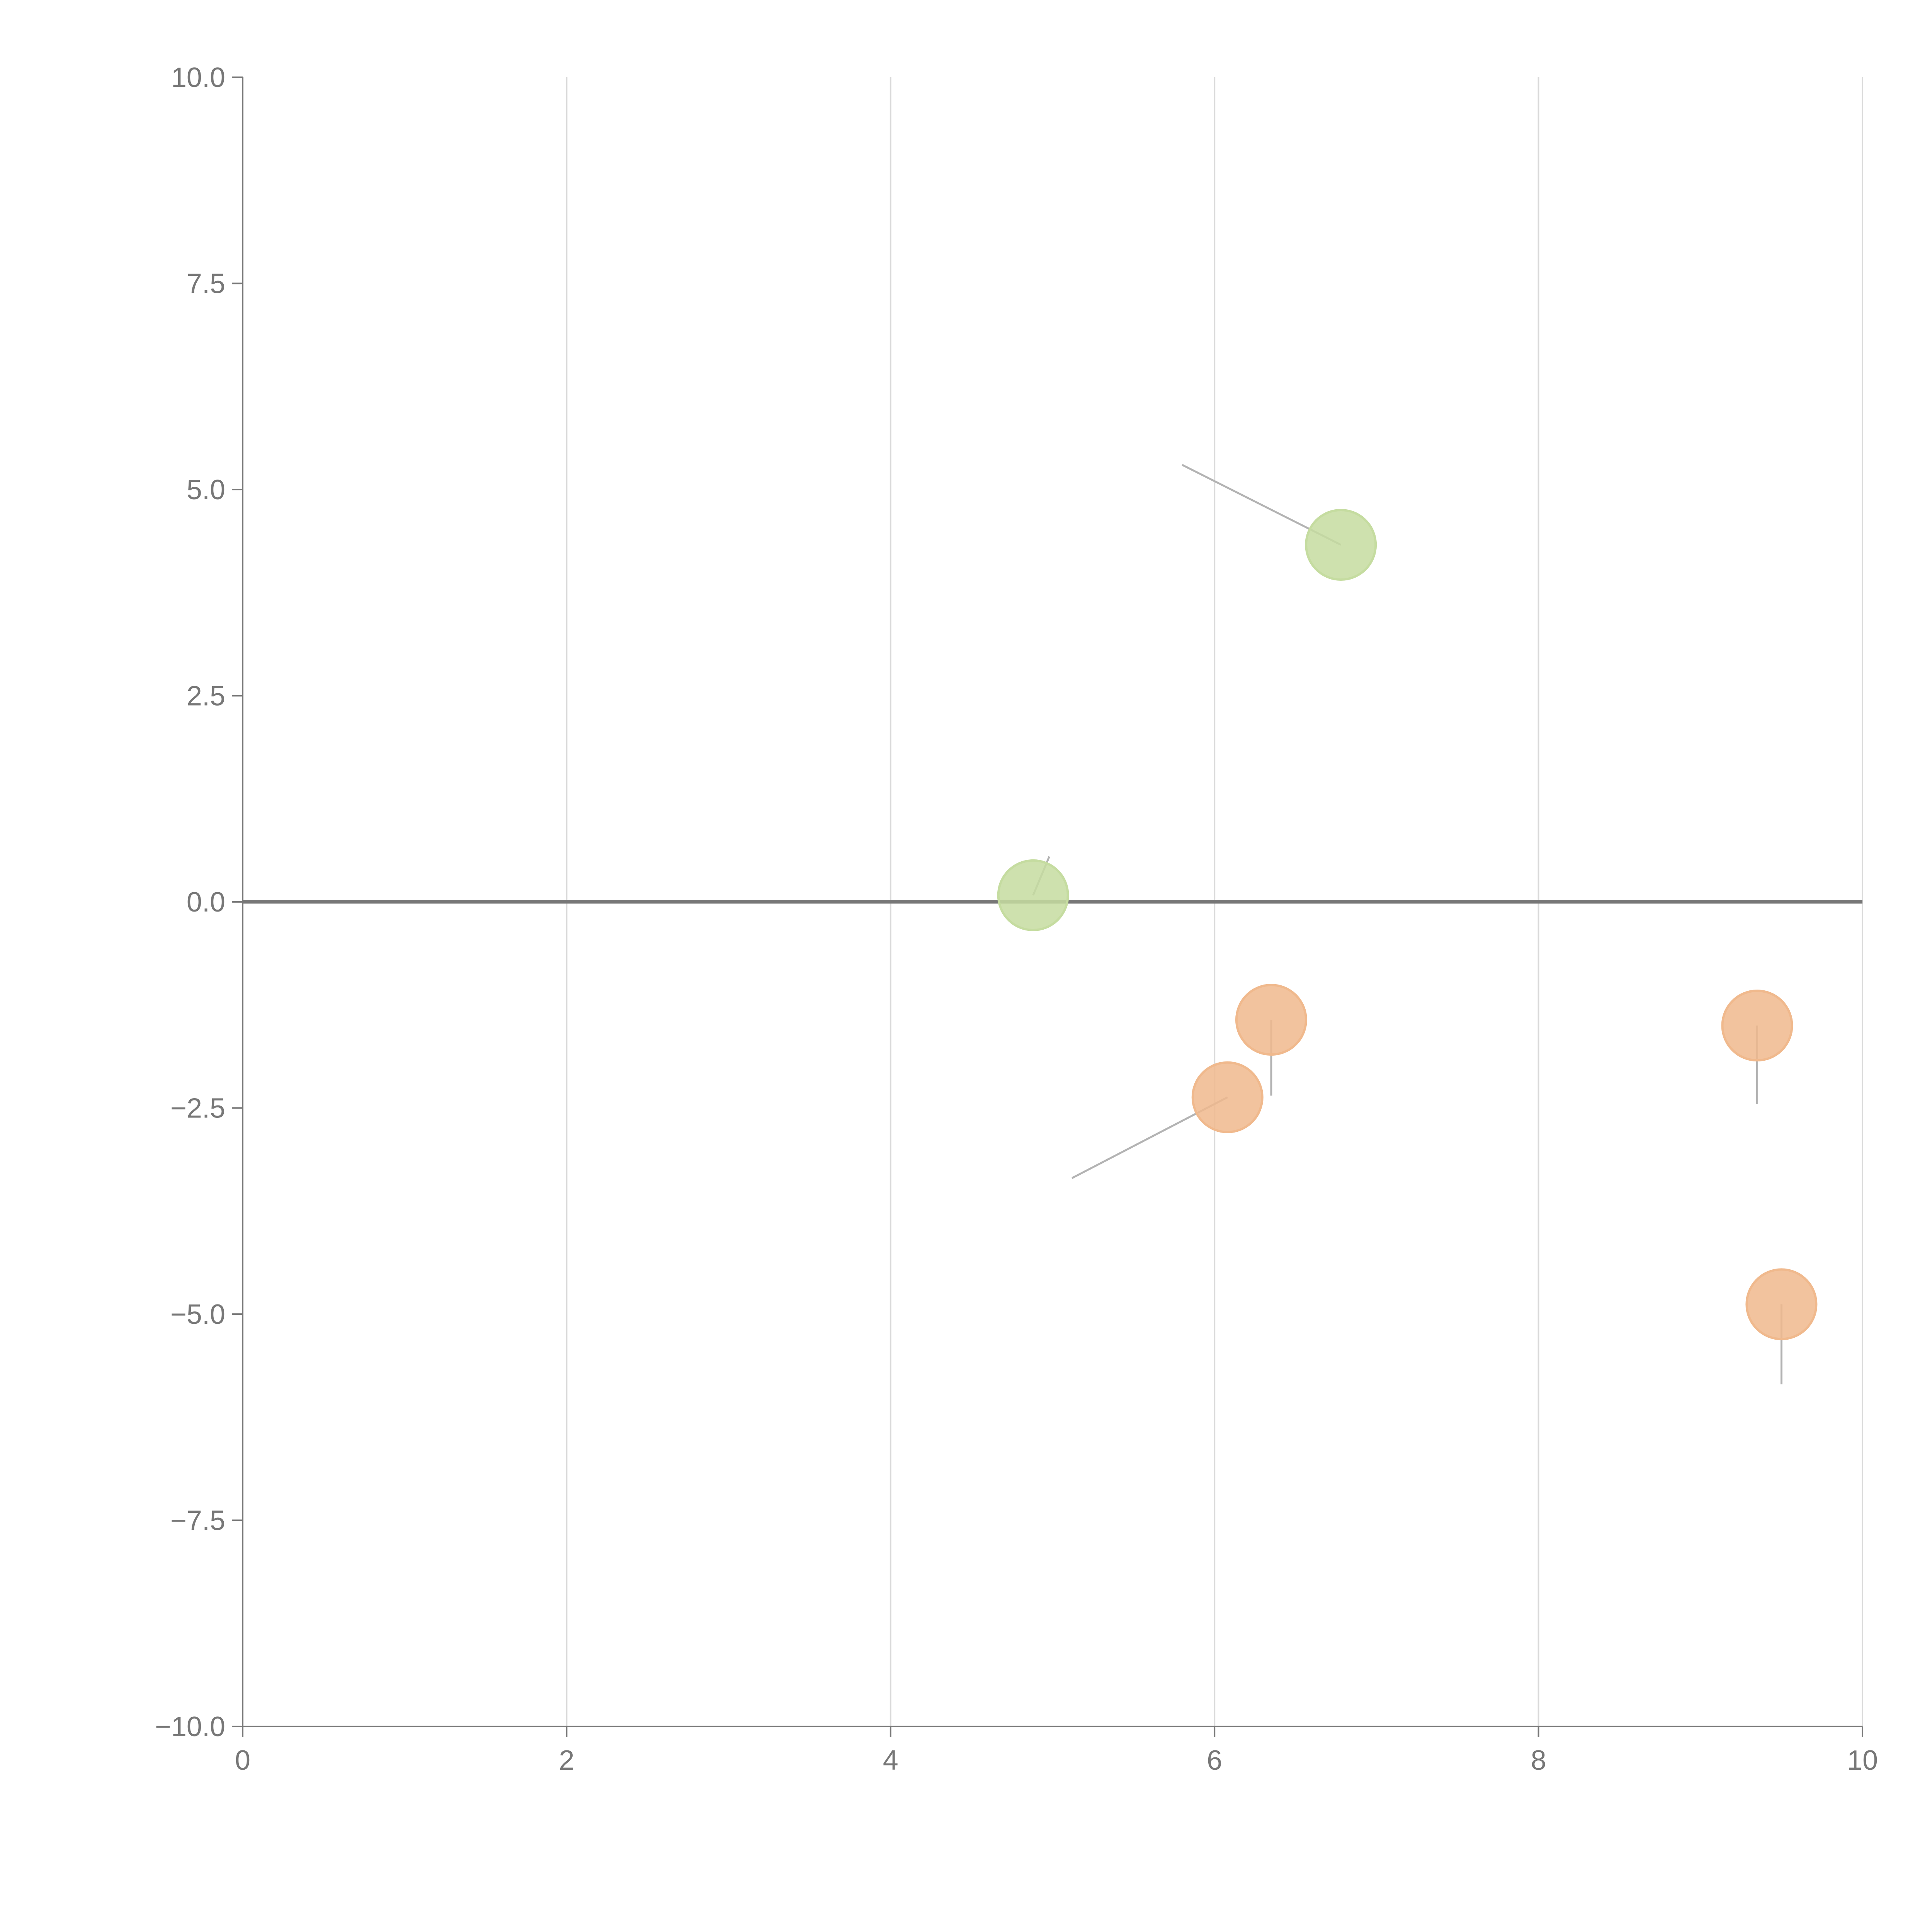 This screenshot has height=1932, width=1932. I want to click on y-tick-label: −2.5, so click(198, 1108).